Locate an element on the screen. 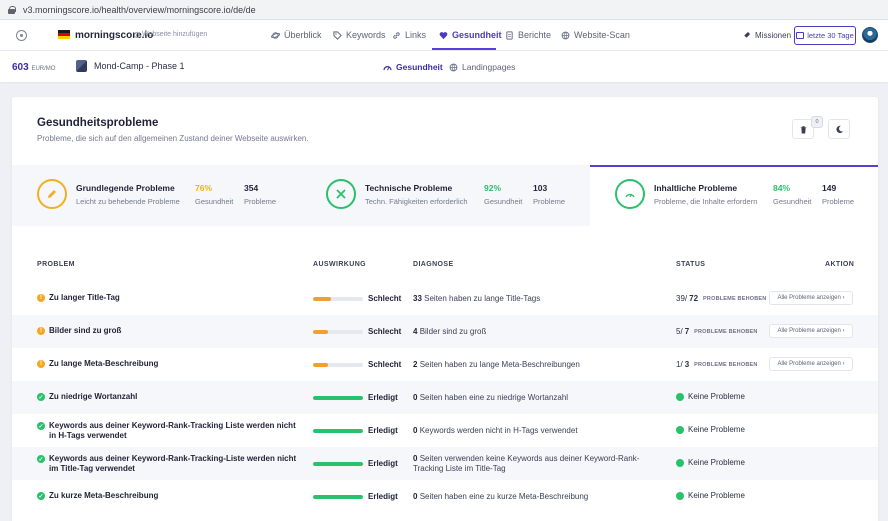  tools-icon is located at coordinates (341, 194).